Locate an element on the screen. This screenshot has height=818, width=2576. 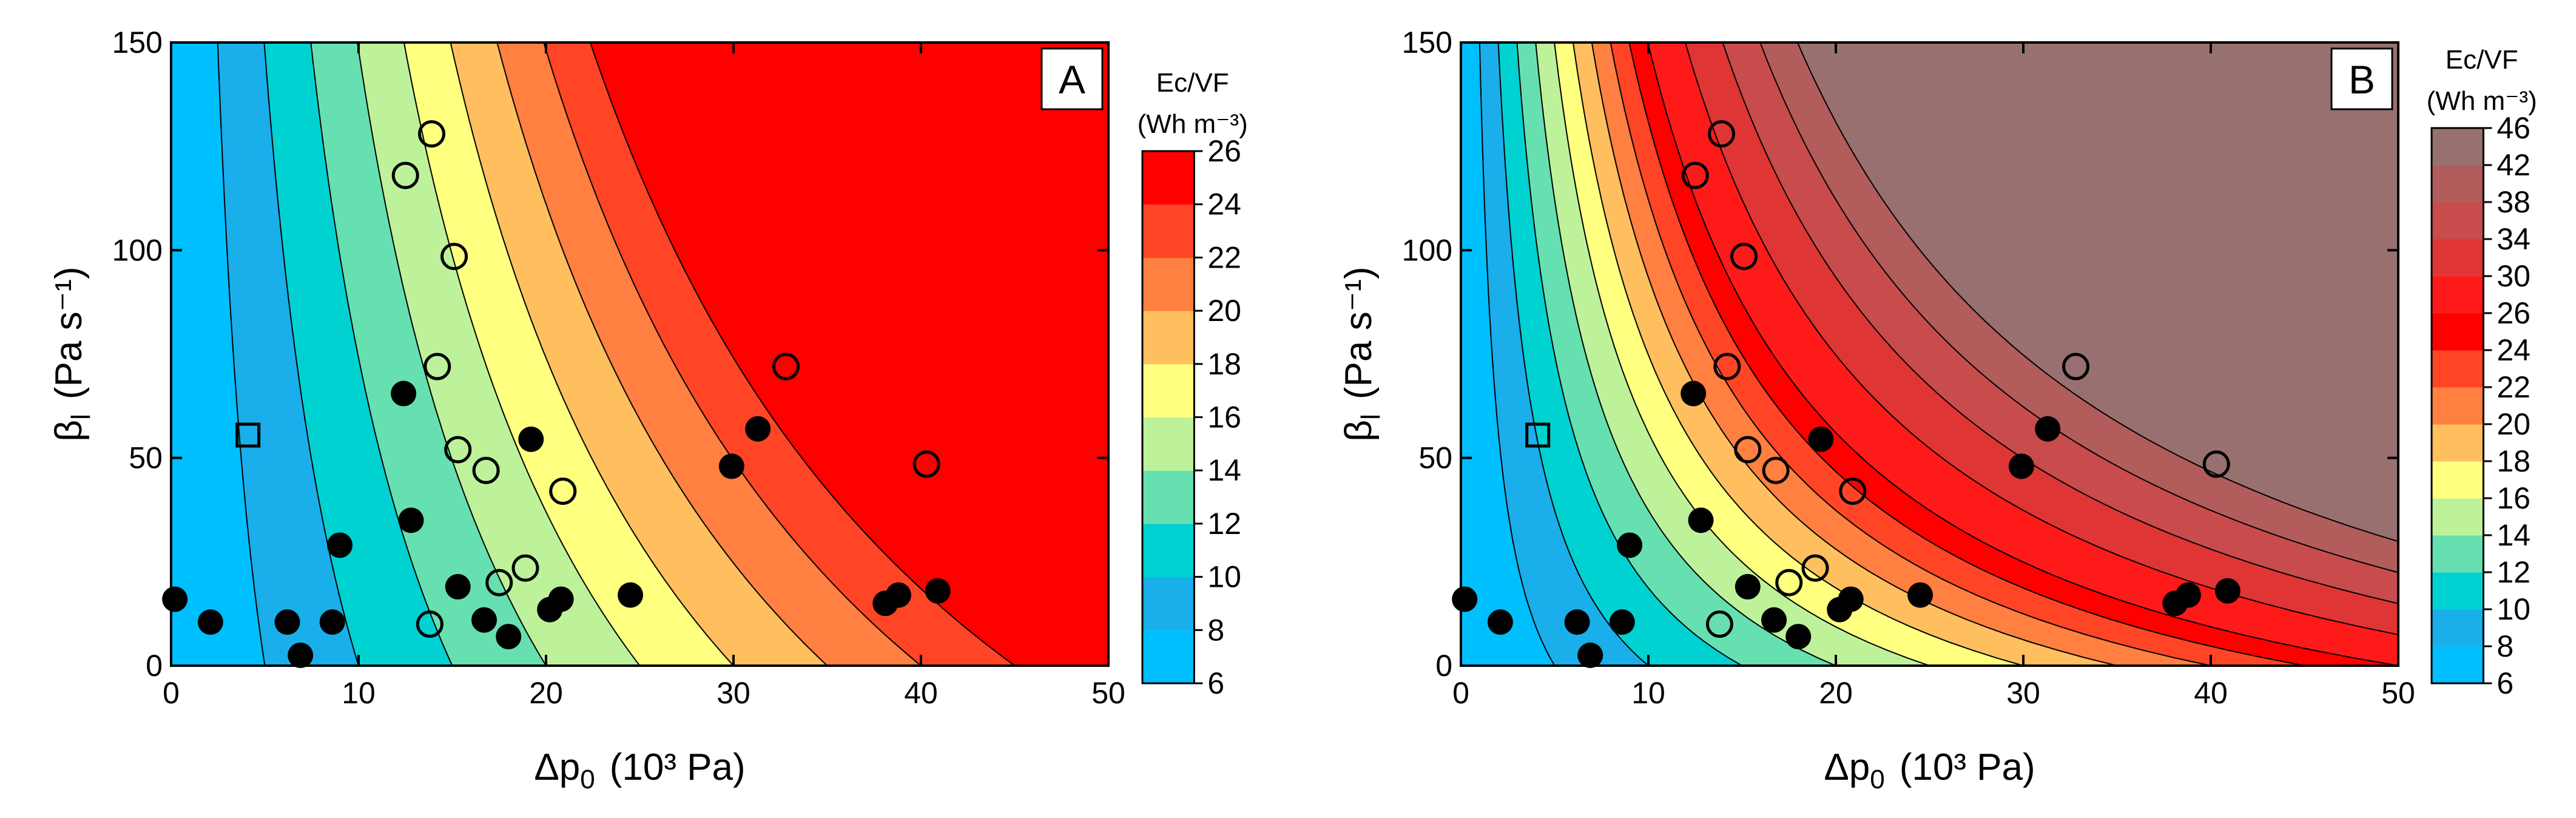
open-square-data-point is located at coordinates (248, 435).